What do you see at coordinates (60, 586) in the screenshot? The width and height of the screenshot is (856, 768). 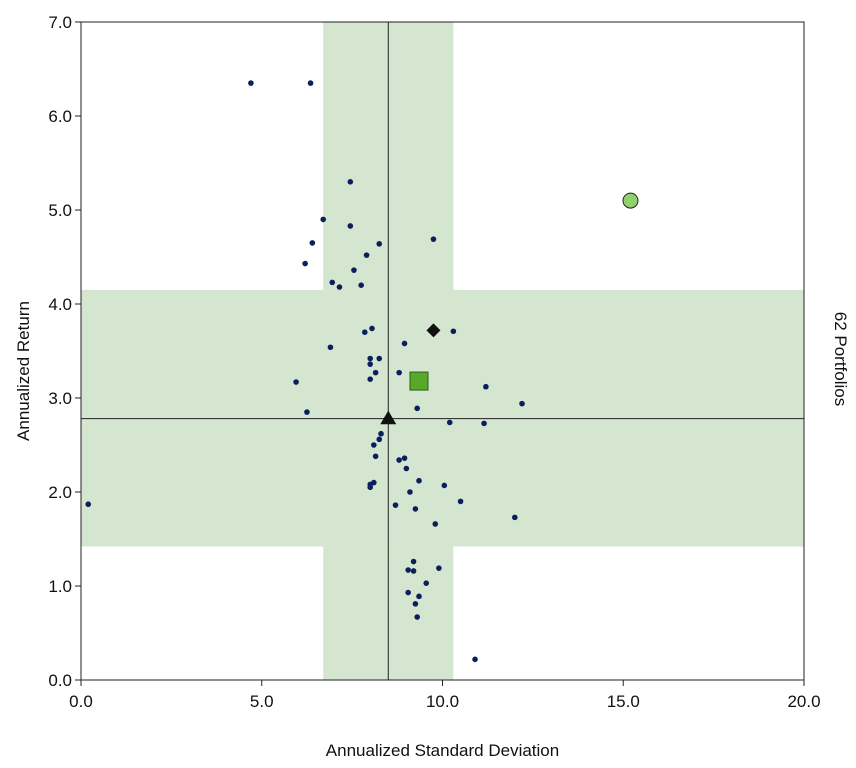 I see `y-tick-label: 1.0` at bounding box center [60, 586].